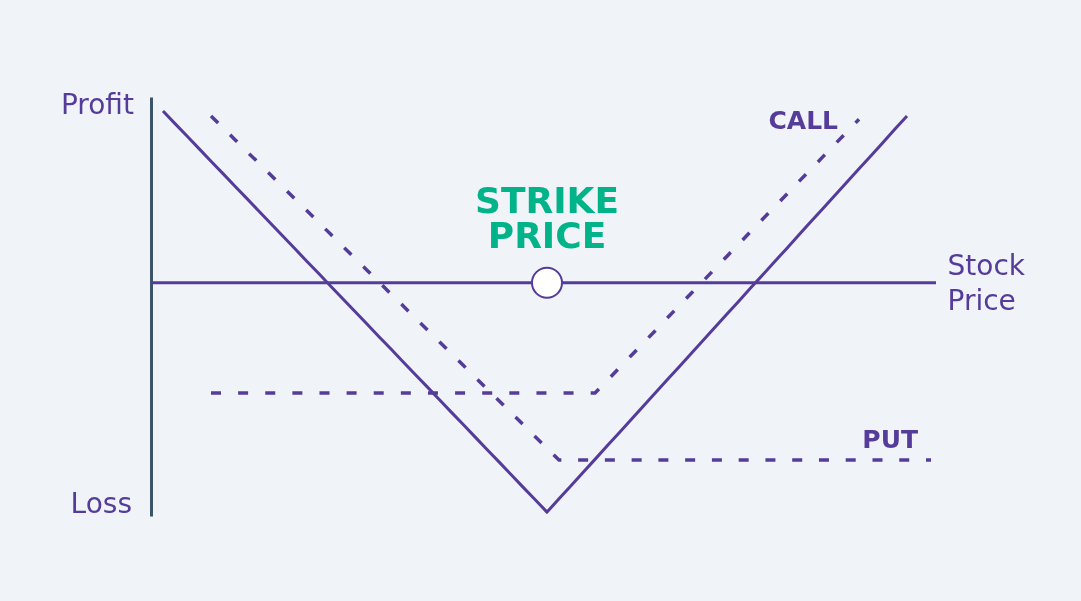 The height and width of the screenshot is (601, 1081). I want to click on annotation: STRIKE PRICE, so click(547, 217).